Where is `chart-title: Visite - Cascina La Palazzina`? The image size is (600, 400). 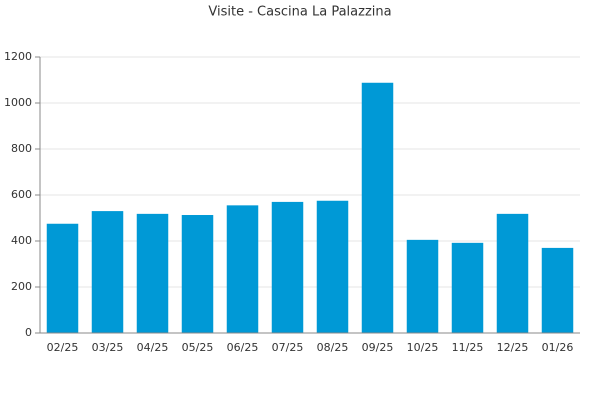 chart-title: Visite - Cascina La Palazzina is located at coordinates (299, 12).